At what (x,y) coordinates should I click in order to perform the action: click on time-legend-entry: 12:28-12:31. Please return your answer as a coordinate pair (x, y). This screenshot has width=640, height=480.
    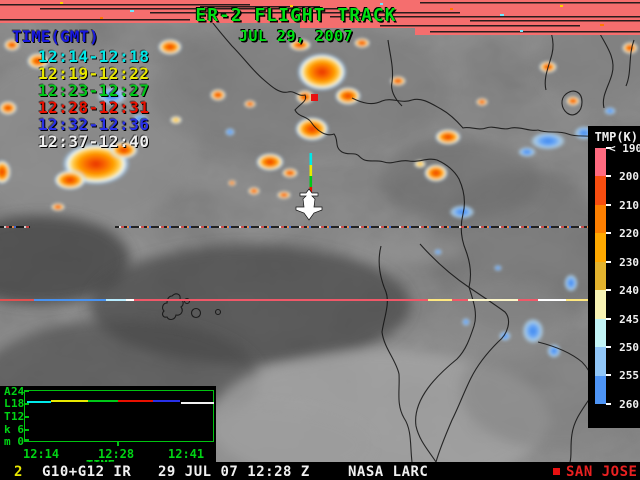
    Looking at the image, I should click on (94, 107).